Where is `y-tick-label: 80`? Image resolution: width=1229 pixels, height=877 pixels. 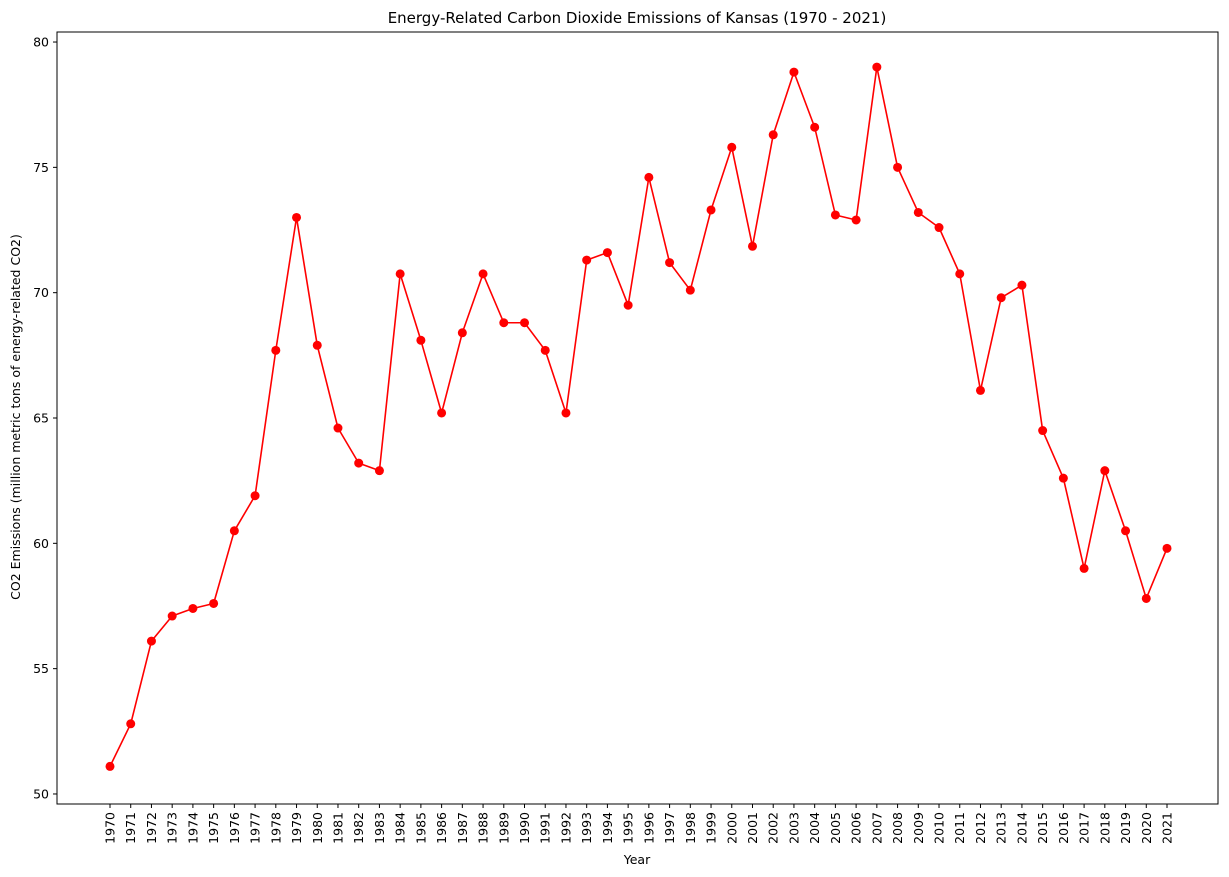 y-tick-label: 80 is located at coordinates (41, 42).